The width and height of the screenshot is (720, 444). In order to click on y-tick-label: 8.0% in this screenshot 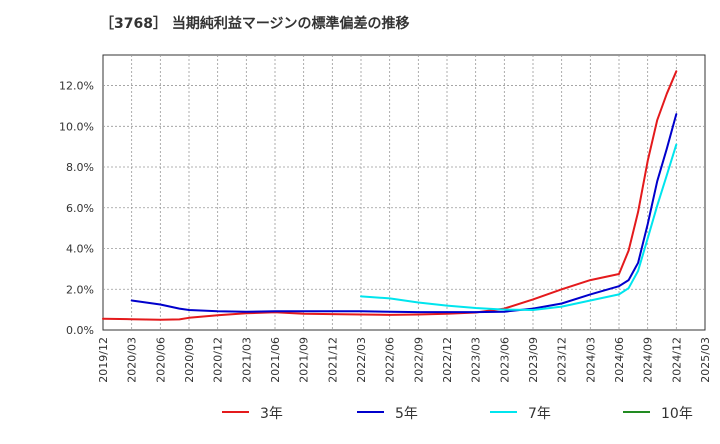, I will do `click(80, 167)`.